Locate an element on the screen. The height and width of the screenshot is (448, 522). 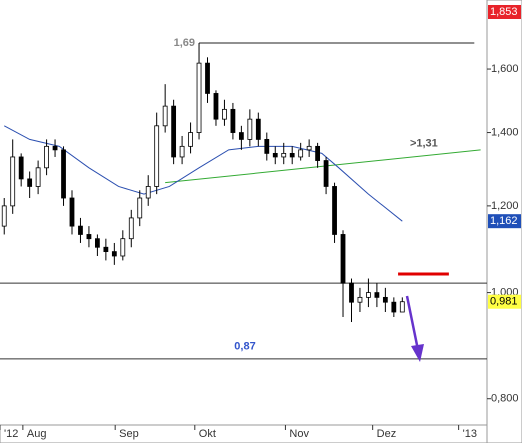
arrow-shaft is located at coordinates (412, 323).